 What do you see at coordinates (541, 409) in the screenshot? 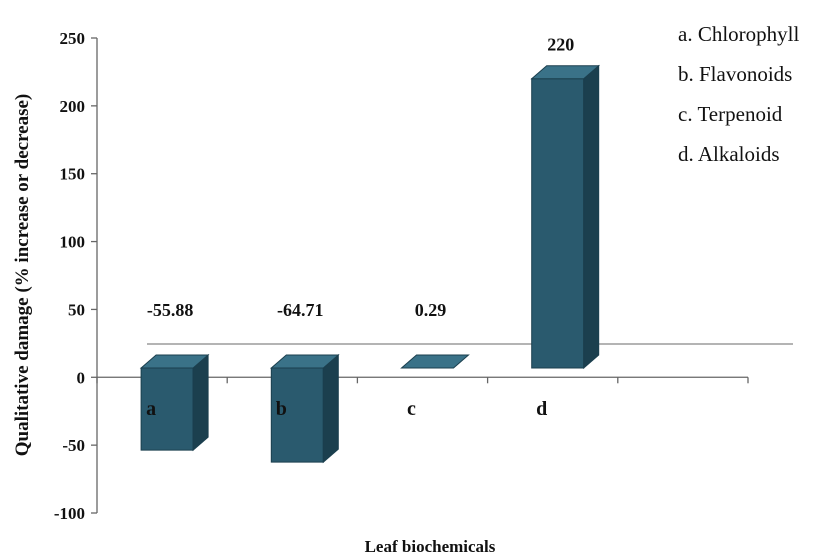
I see `category-label: d` at bounding box center [541, 409].